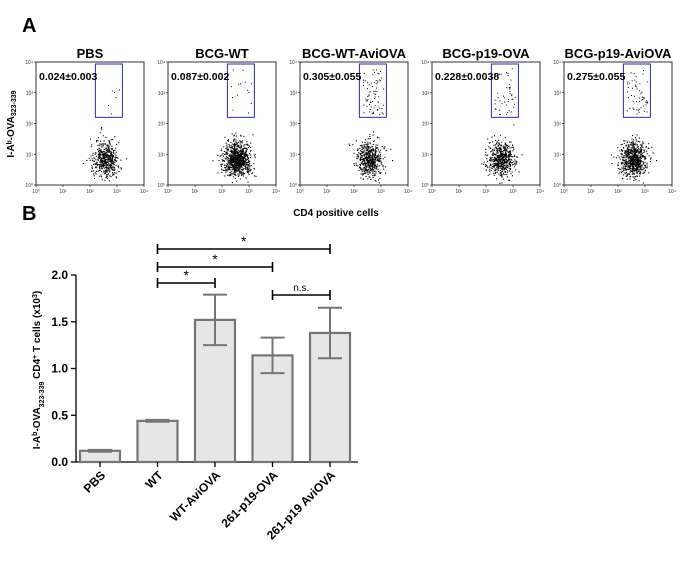  Describe the element at coordinates (162, 125) in the screenshot. I see `flow-y-tick-label: 10²` at that location.